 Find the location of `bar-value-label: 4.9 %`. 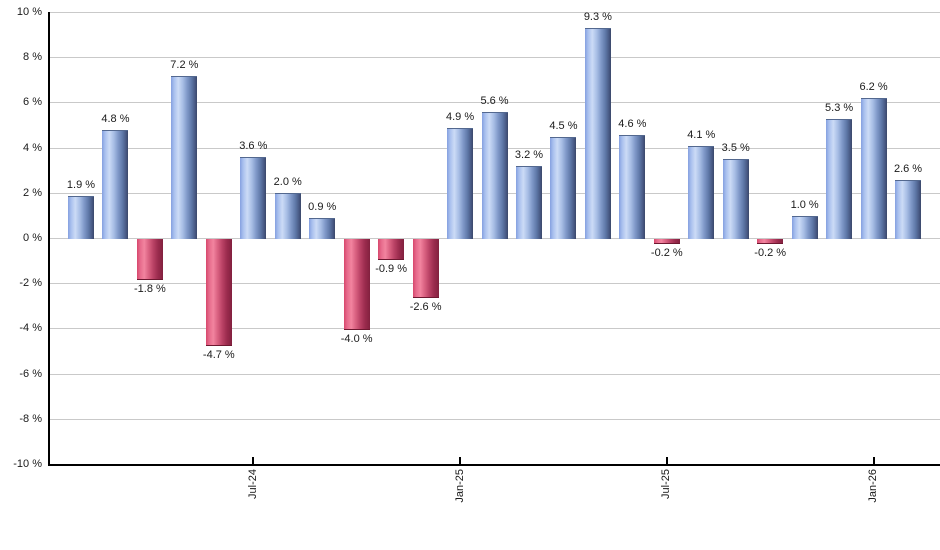

bar-value-label: 4.9 % is located at coordinates (460, 116).